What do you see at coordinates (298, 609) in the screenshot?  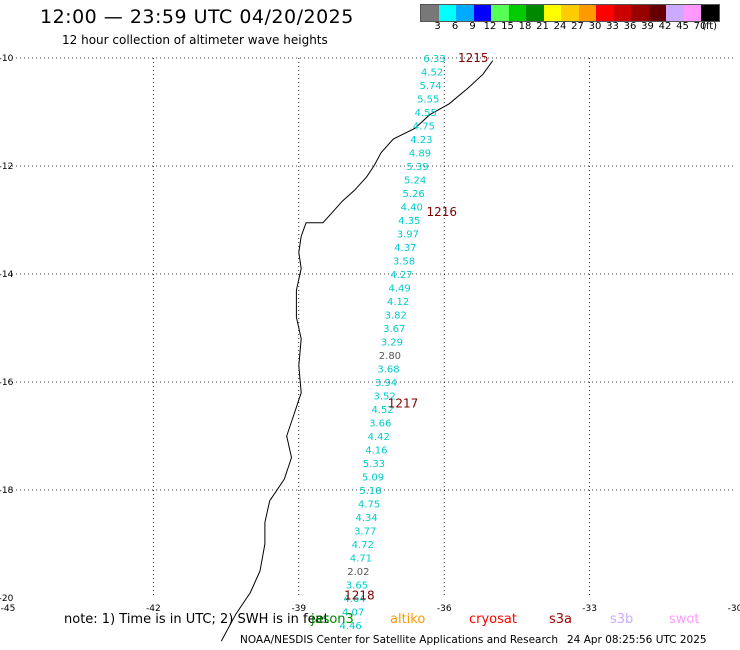 I see `longitude-tick-label: -39` at bounding box center [298, 609].